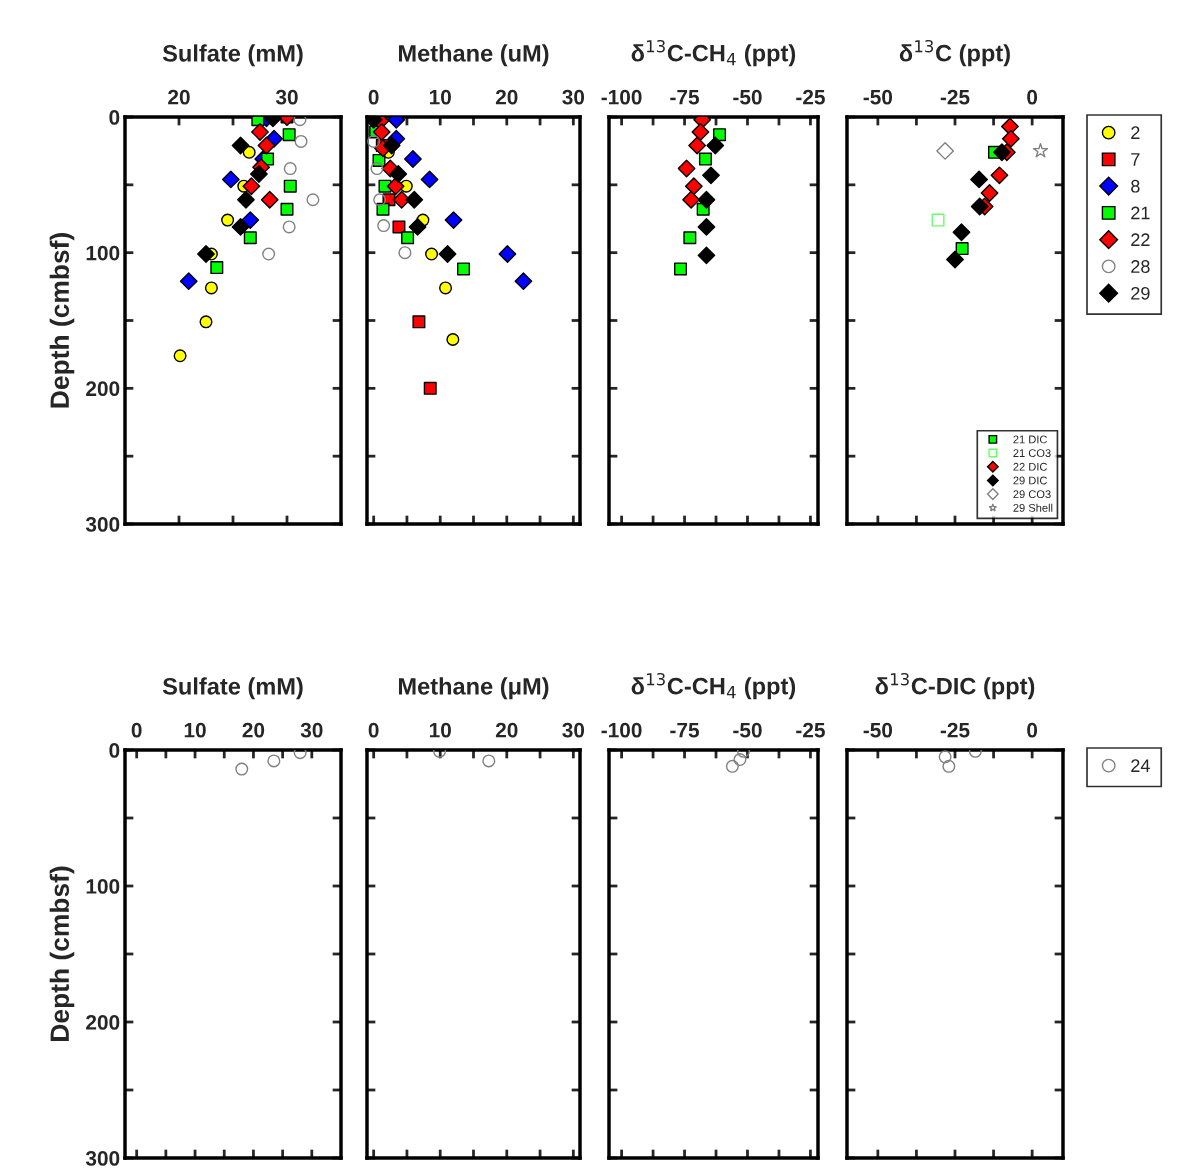 This screenshot has height=1169, width=1185. What do you see at coordinates (1135, 132) in the screenshot?
I see `legend-label: 2` at bounding box center [1135, 132].